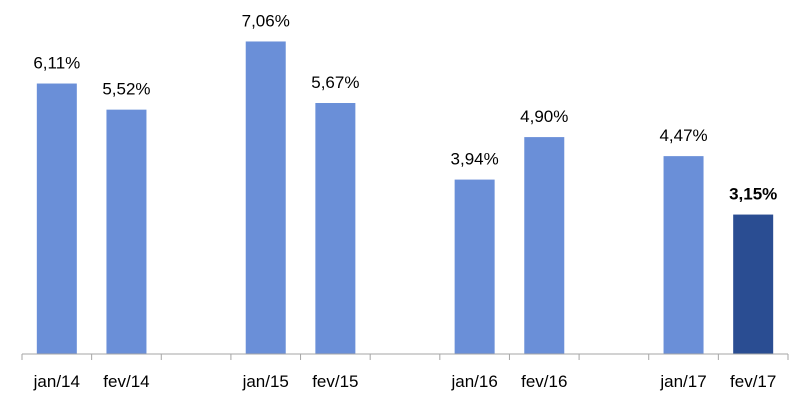  Describe the element at coordinates (56, 381) in the screenshot. I see `x-tick-label: jan/14` at that location.